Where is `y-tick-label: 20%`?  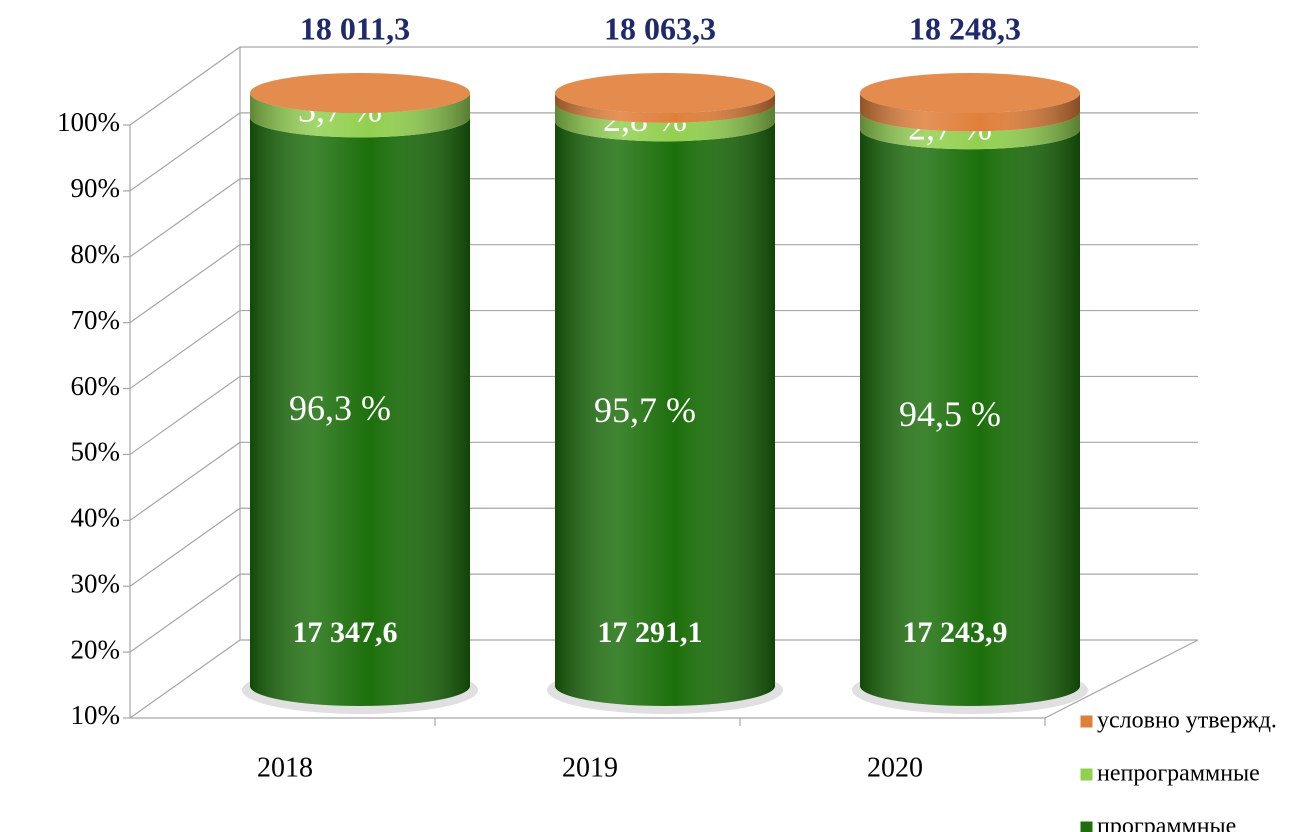
y-tick-label: 20% is located at coordinates (96, 649).